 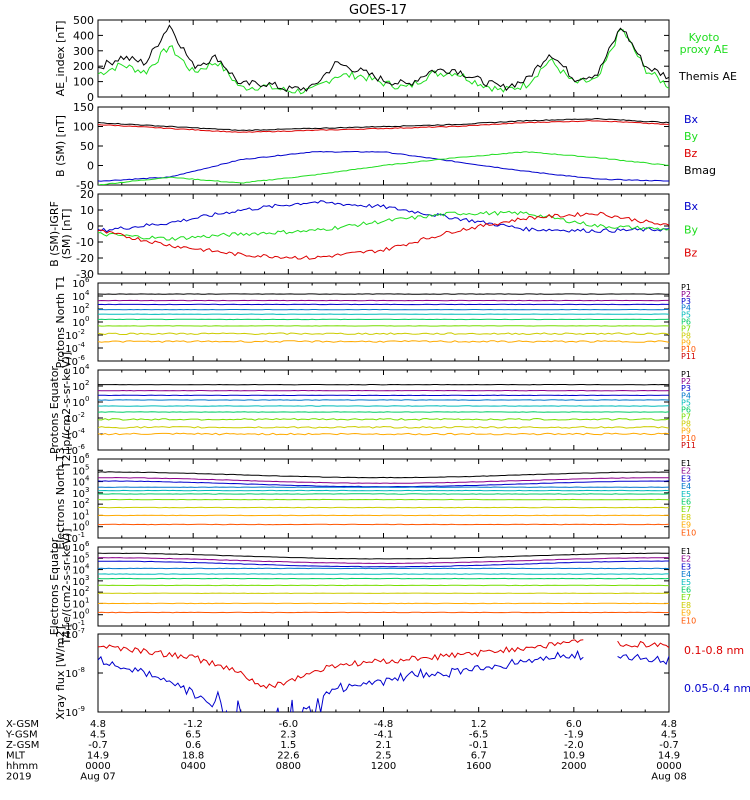 I want to click on table-row-label: Y-GSM, so click(x=21, y=735).